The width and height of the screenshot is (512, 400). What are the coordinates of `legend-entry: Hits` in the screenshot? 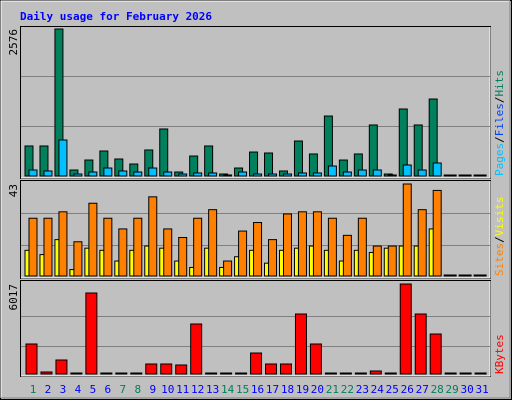 It's located at (499, 83).